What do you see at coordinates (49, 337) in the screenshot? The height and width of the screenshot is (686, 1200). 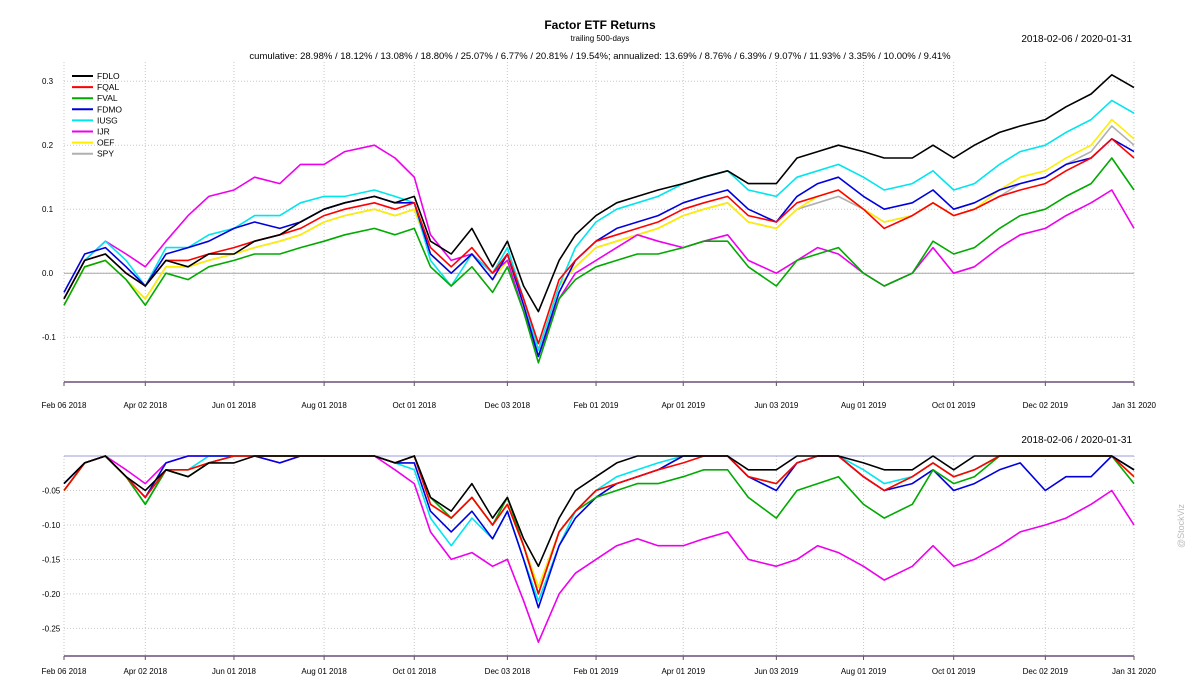 I see `y-tick-label: -0.1` at bounding box center [49, 337].